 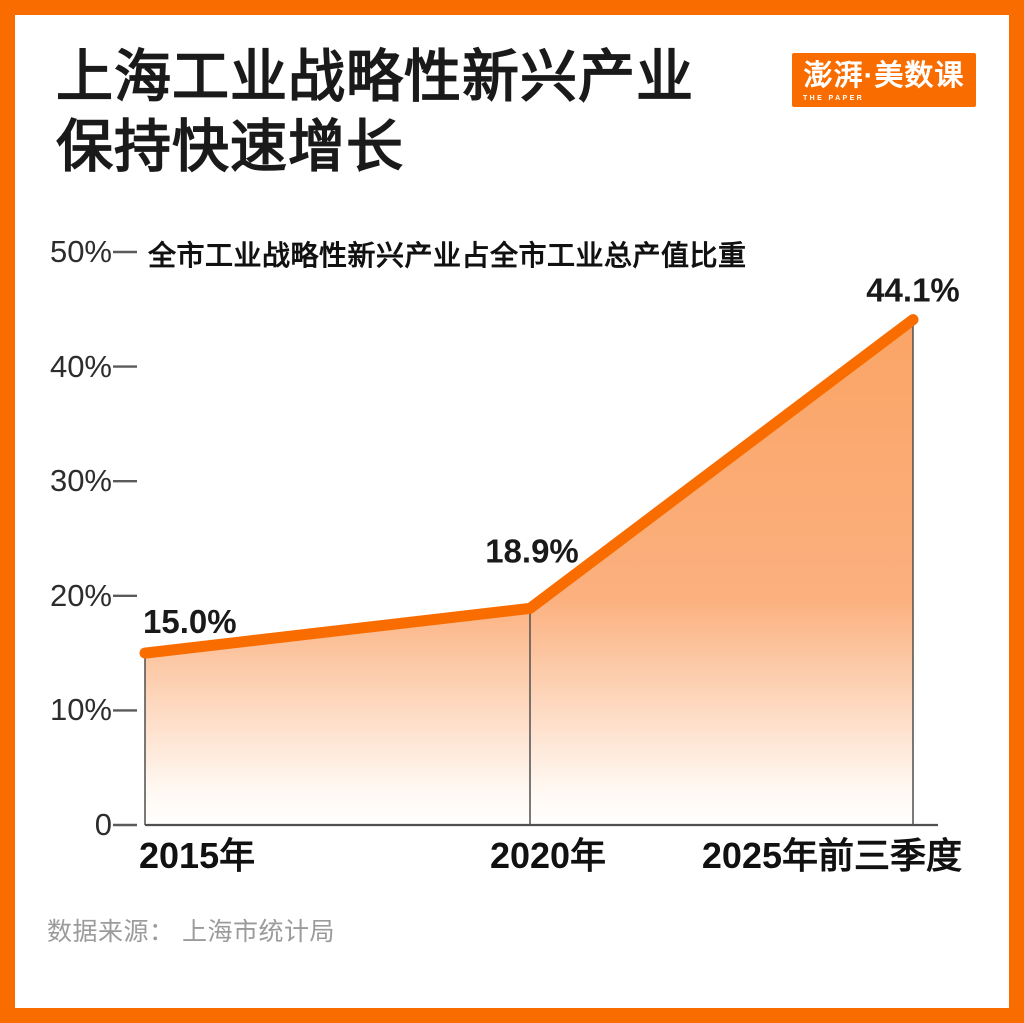 I want to click on logo-thepaper-label: THE PAPER, so click(x=834, y=98).